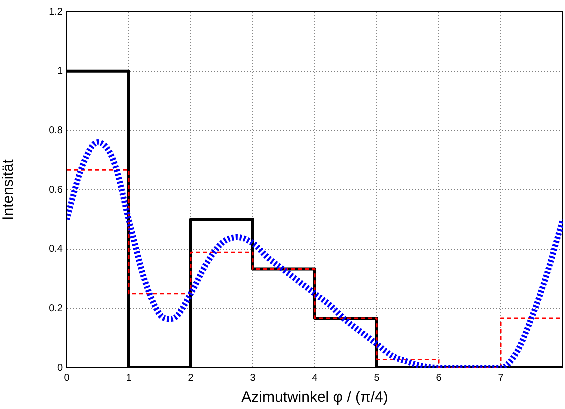 The height and width of the screenshot is (409, 565). I want to click on y-tick-label: 0.2, so click(56, 308).